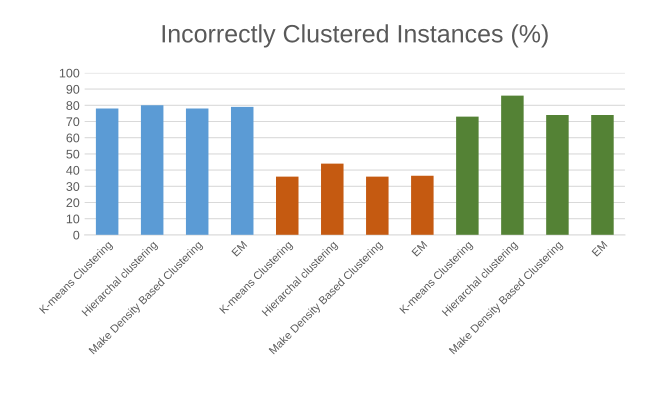 This screenshot has height=405, width=651. I want to click on y-tick-label: 90, so click(73, 89).